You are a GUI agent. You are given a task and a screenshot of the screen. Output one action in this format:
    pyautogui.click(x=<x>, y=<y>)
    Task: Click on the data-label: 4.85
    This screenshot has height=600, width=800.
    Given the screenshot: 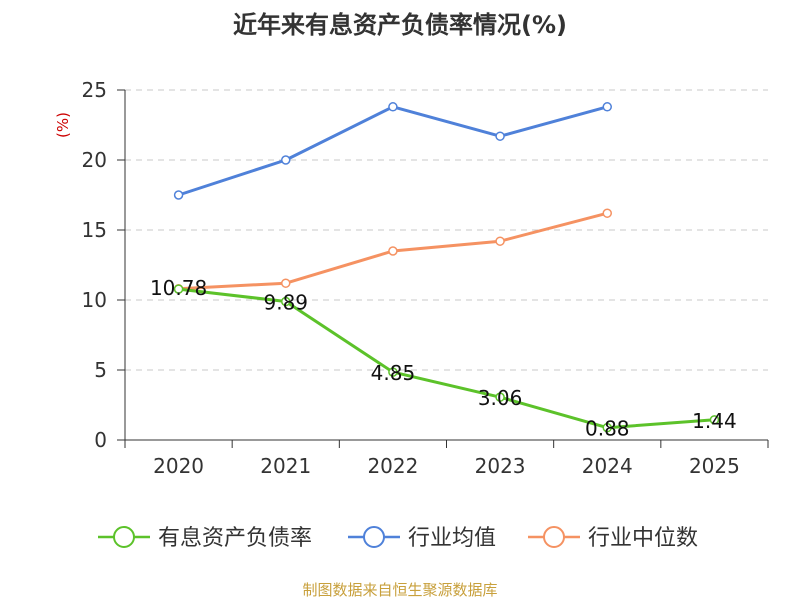 What is the action you would take?
    pyautogui.click(x=393, y=373)
    